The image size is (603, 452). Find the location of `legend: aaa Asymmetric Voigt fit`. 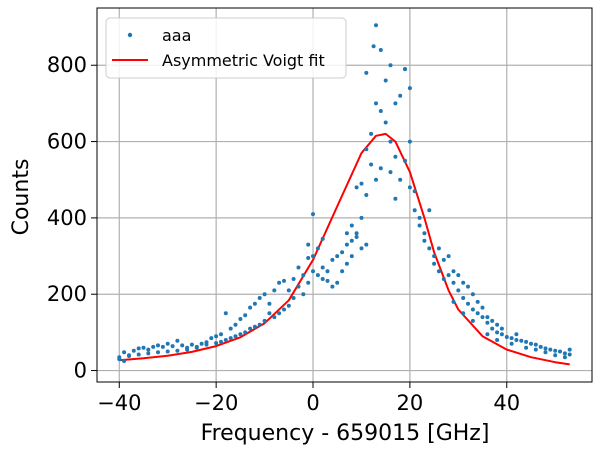

legend: aaa Asymmetric Voigt fit is located at coordinates (226, 48).